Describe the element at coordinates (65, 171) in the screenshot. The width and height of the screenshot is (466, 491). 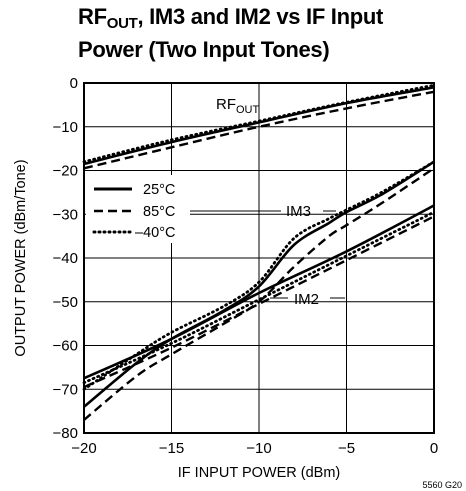
I see `y-tick-label: −20` at that location.